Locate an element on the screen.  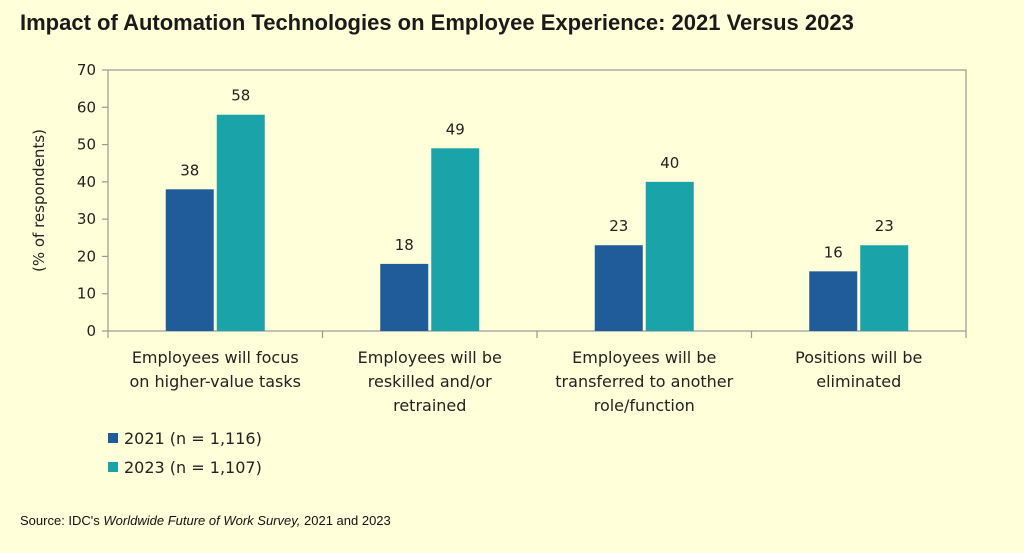
data-label: 38 is located at coordinates (189, 170).